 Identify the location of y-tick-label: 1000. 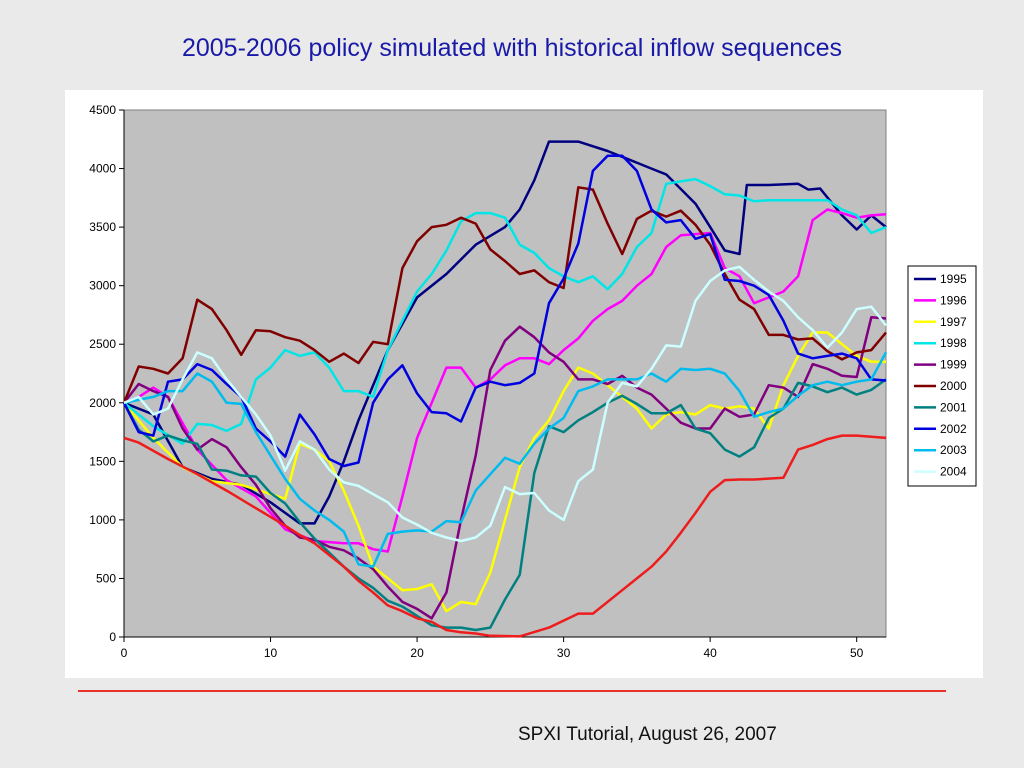
(102, 520).